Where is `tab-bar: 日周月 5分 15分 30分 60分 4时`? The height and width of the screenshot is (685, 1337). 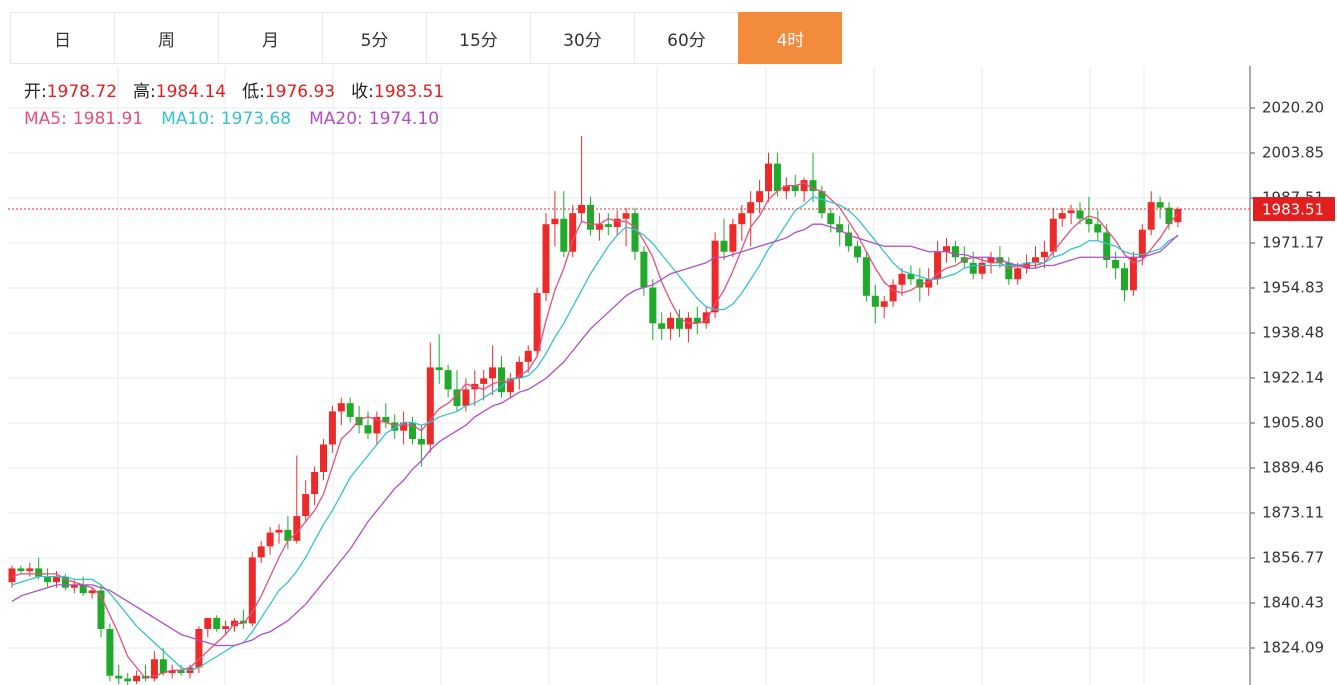 tab-bar: 日周月 5分 15分 30分 60分 4时 is located at coordinates (426, 38).